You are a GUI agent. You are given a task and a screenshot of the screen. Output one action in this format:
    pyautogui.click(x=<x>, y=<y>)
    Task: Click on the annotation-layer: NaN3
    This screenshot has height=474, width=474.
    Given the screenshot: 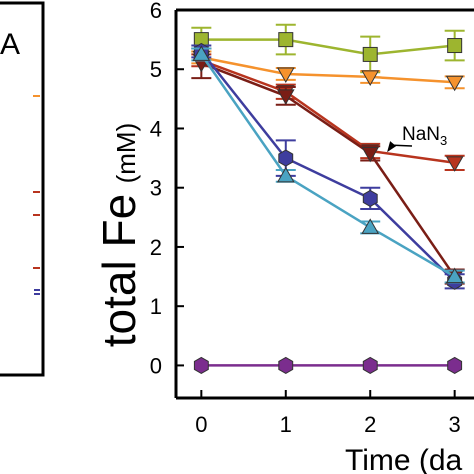 What is the action you would take?
    pyautogui.click(x=417, y=138)
    